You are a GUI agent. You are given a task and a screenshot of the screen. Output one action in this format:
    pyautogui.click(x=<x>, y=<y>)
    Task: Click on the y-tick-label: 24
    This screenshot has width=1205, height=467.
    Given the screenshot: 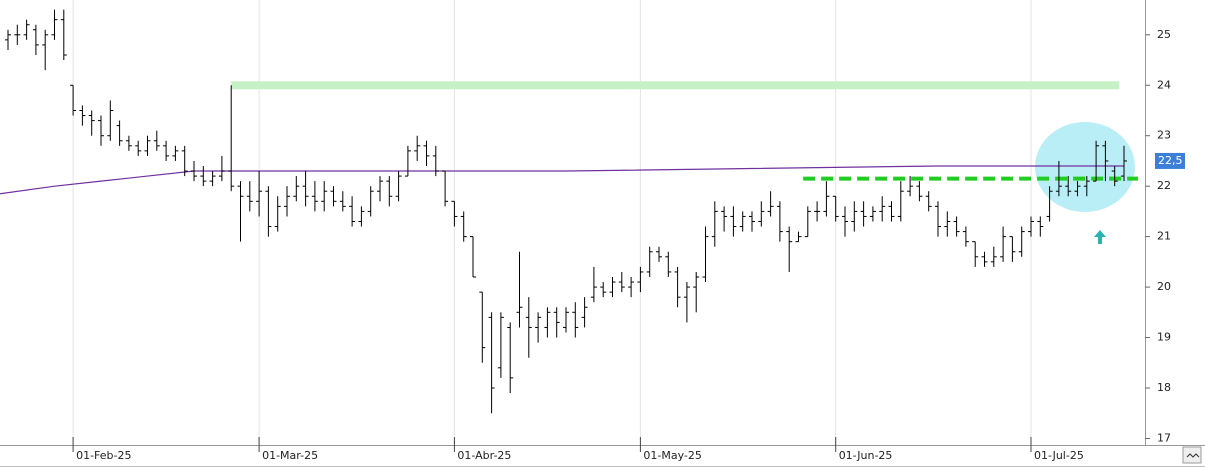 What is the action you would take?
    pyautogui.click(x=1164, y=84)
    